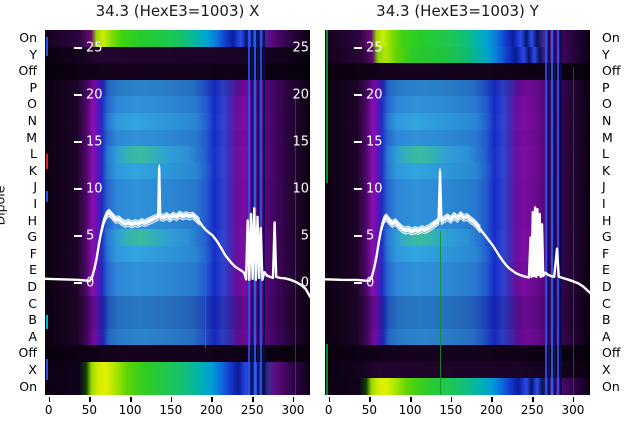 The height and width of the screenshot is (440, 640). Describe the element at coordinates (457, 11) in the screenshot. I see `panel-right-title: 34.3 (HexE3=1003) Y` at that location.